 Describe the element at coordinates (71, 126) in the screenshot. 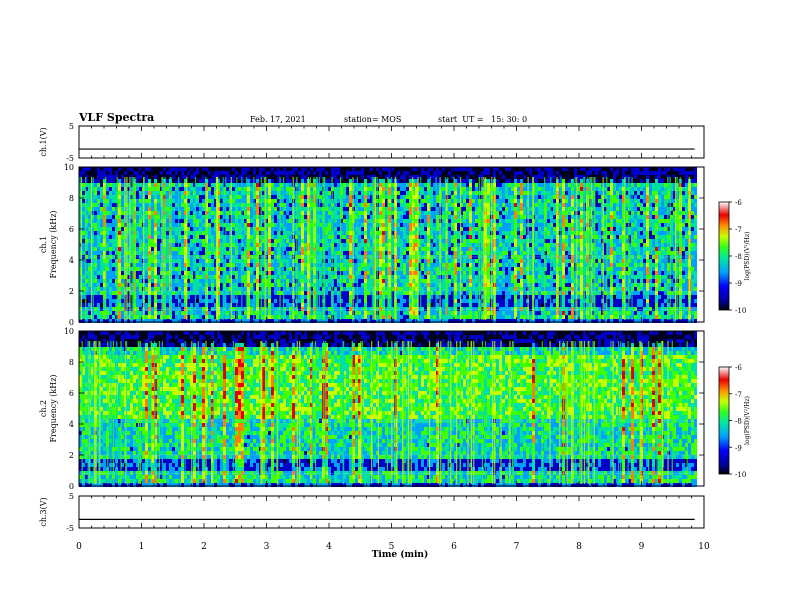

I see `y-tick-label: 5` at that location.